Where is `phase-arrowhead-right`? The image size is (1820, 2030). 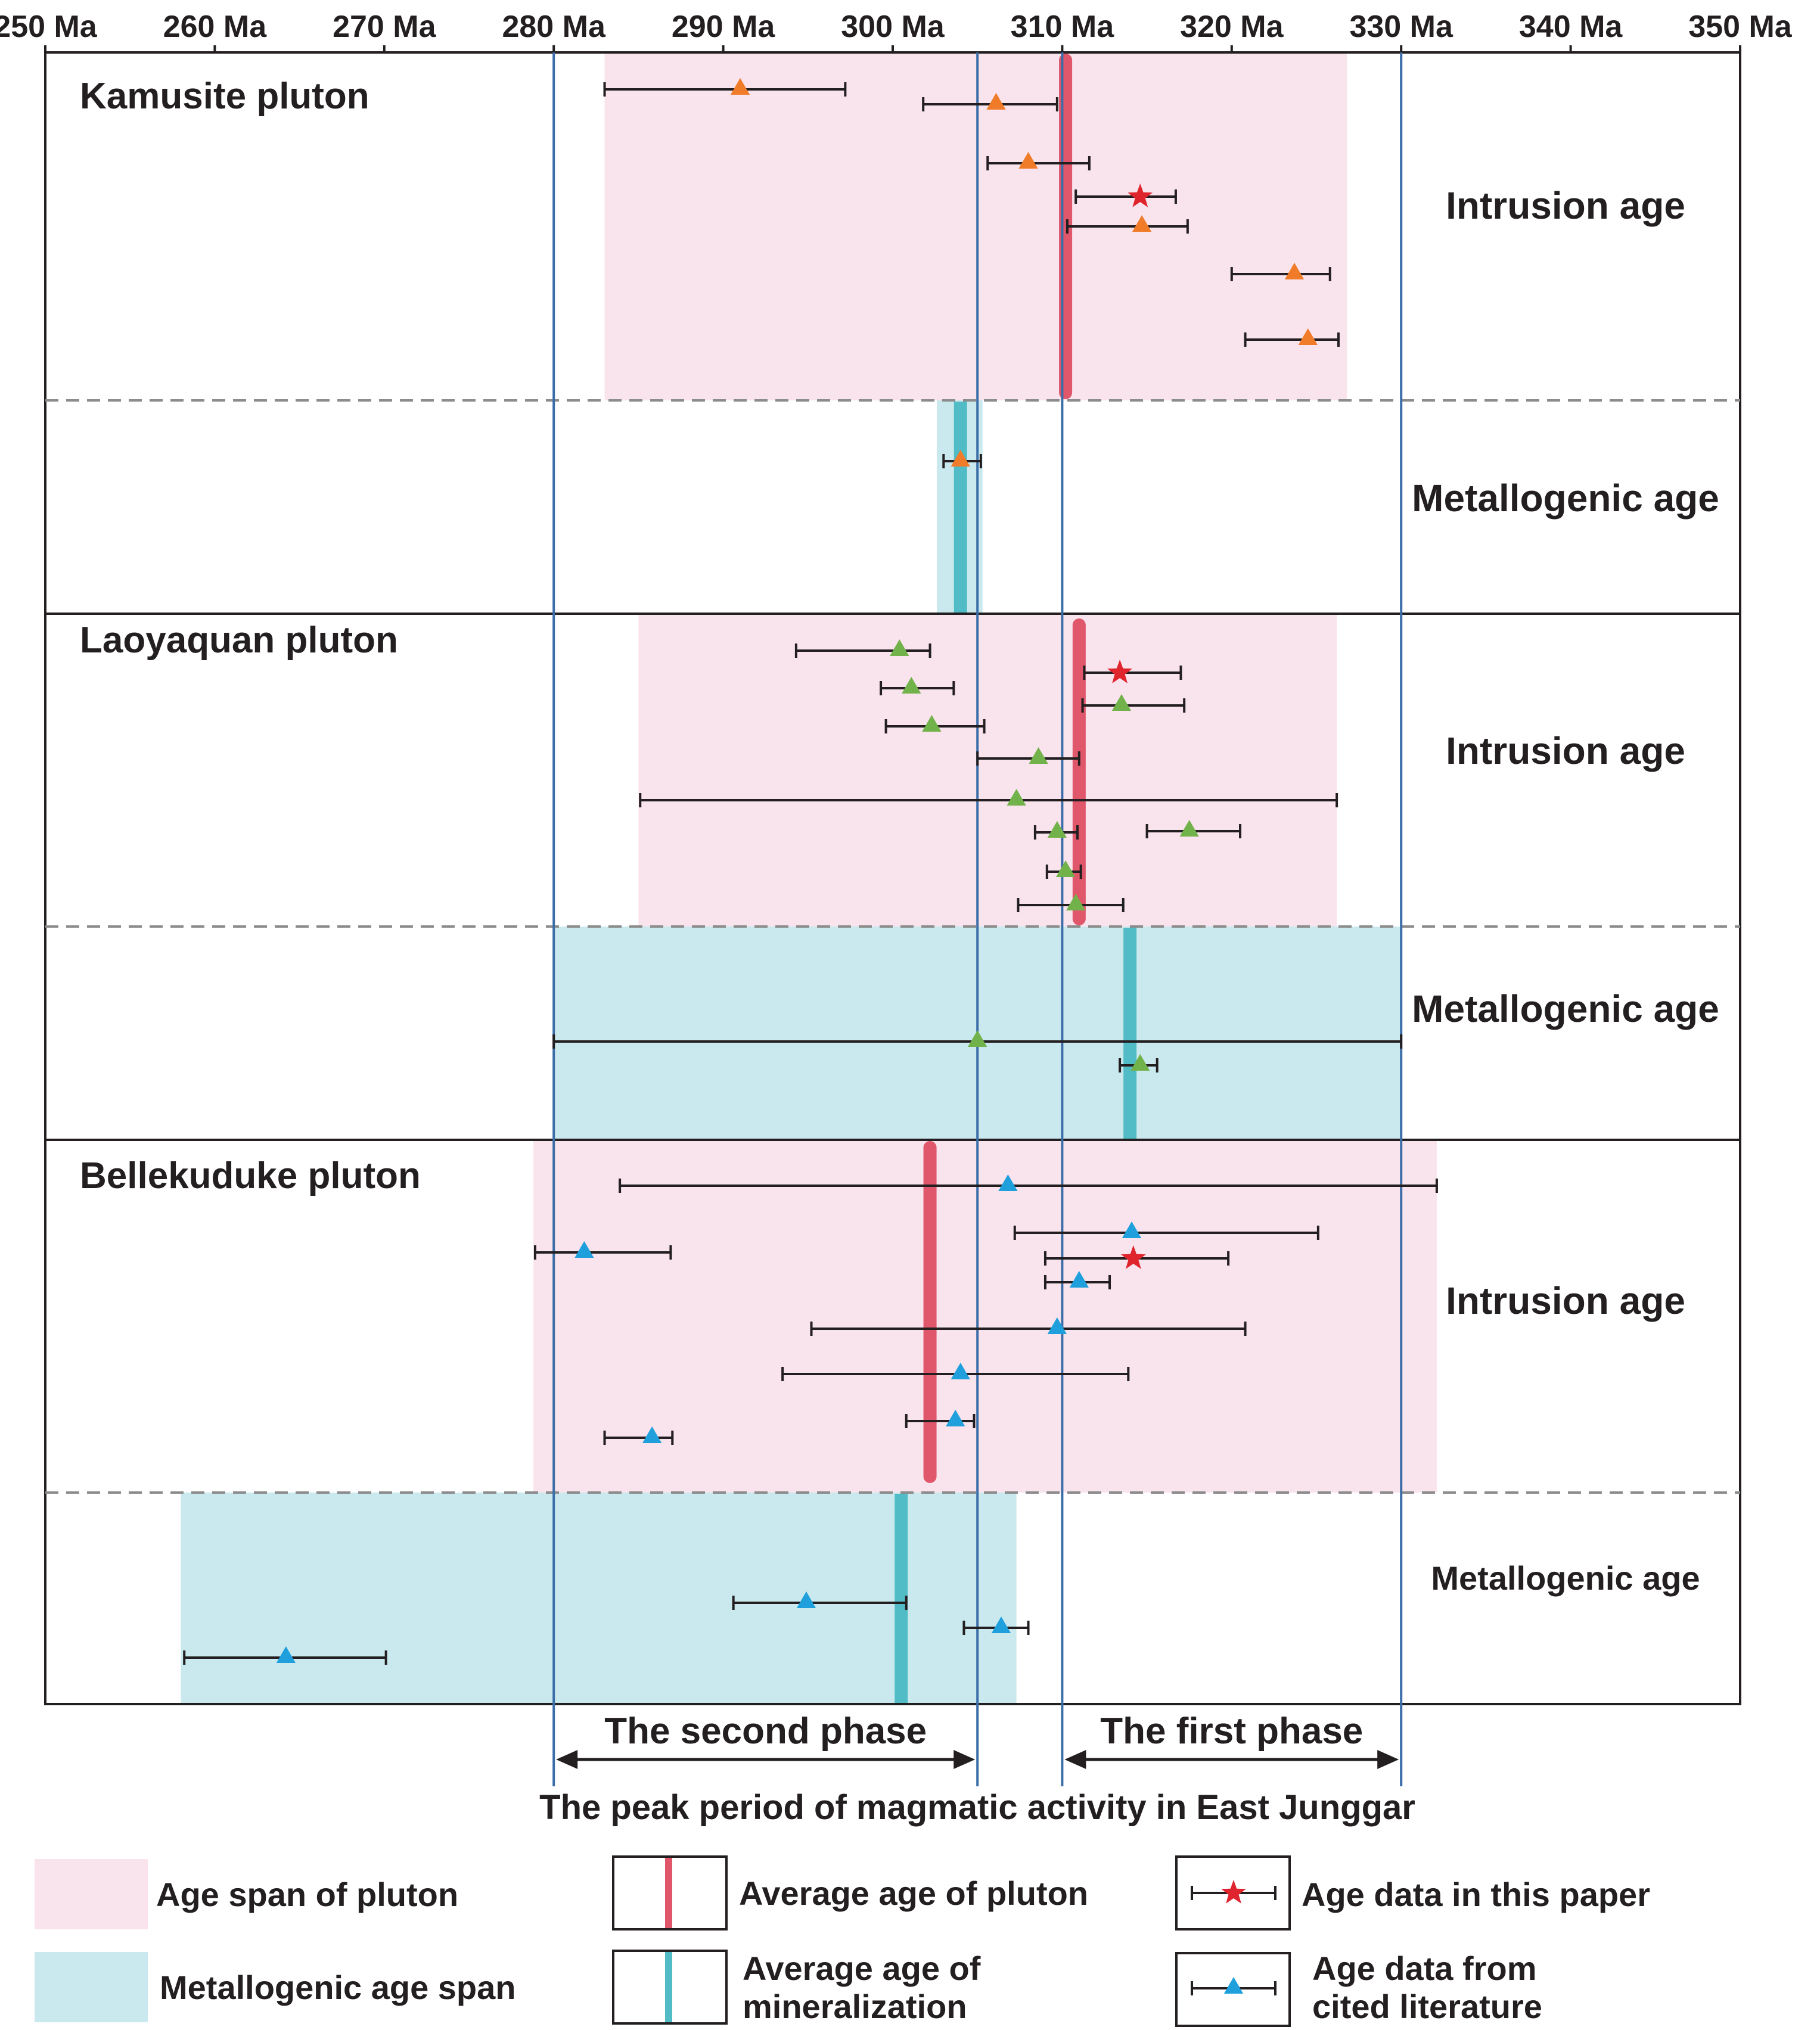
phase-arrowhead-right is located at coordinates (965, 1760).